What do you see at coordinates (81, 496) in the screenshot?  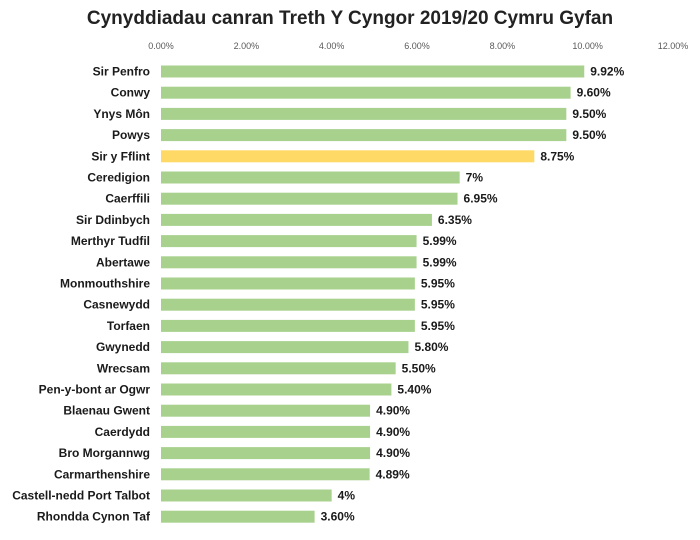 I see `category-label: Castell-nedd Port Talbot` at bounding box center [81, 496].